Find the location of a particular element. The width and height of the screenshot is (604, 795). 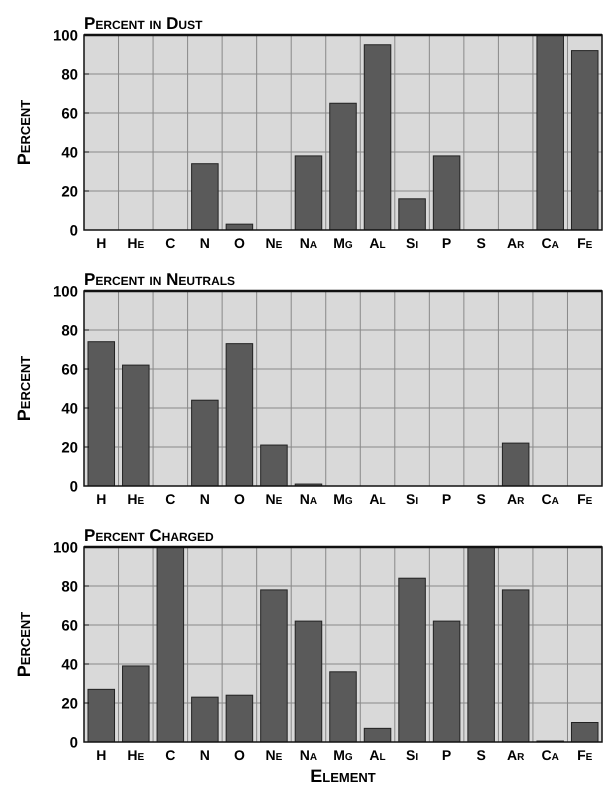

chart-title: Percent in Dust is located at coordinates (144, 23).